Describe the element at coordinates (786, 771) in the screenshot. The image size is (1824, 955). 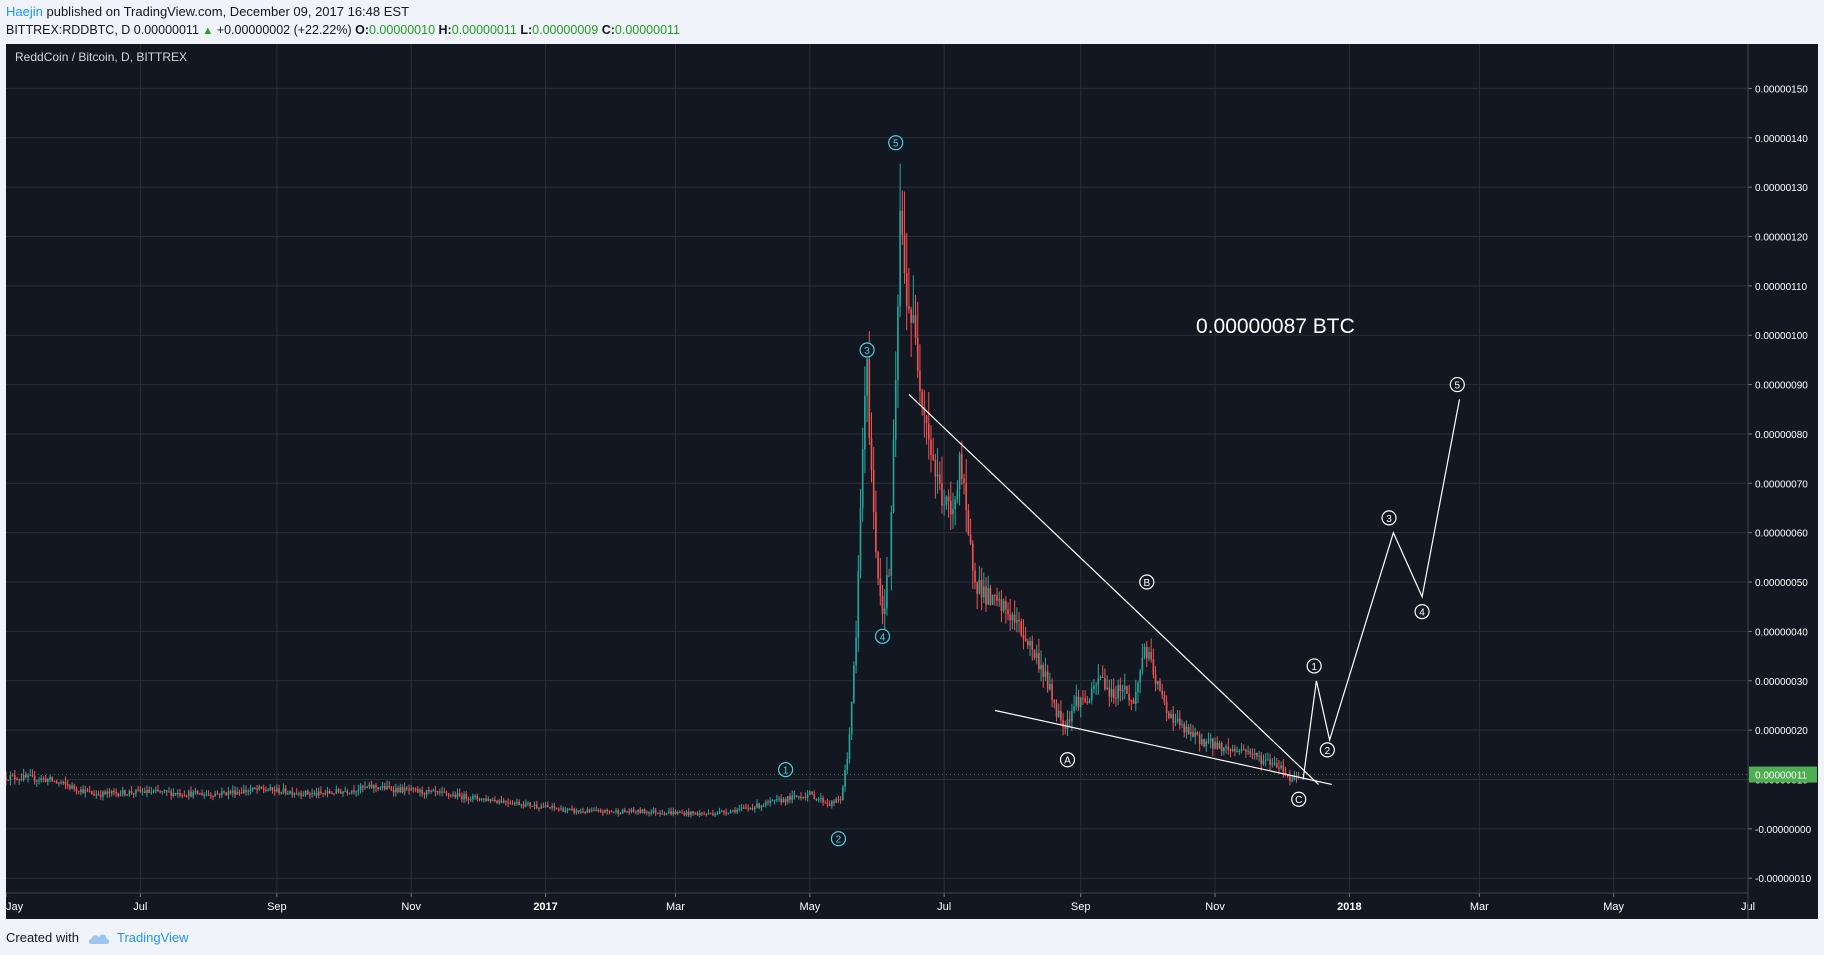
I see `wave-label-text: 1` at that location.